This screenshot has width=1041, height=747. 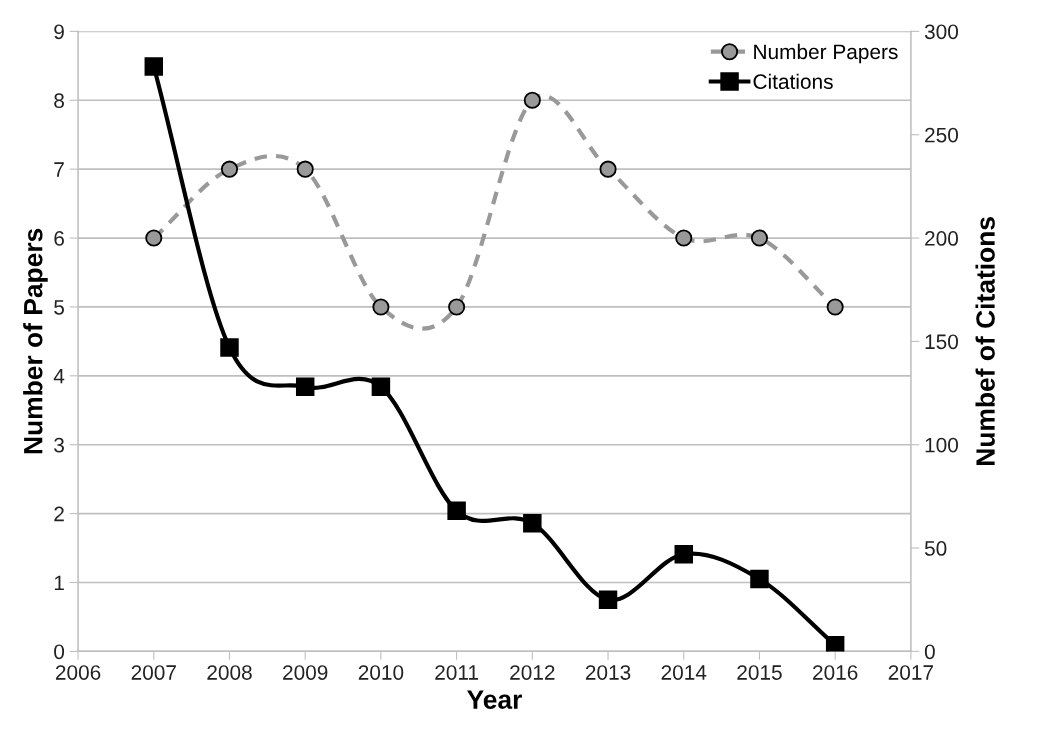 What do you see at coordinates (59, 307) in the screenshot?
I see `y-tick-label: 5` at bounding box center [59, 307].